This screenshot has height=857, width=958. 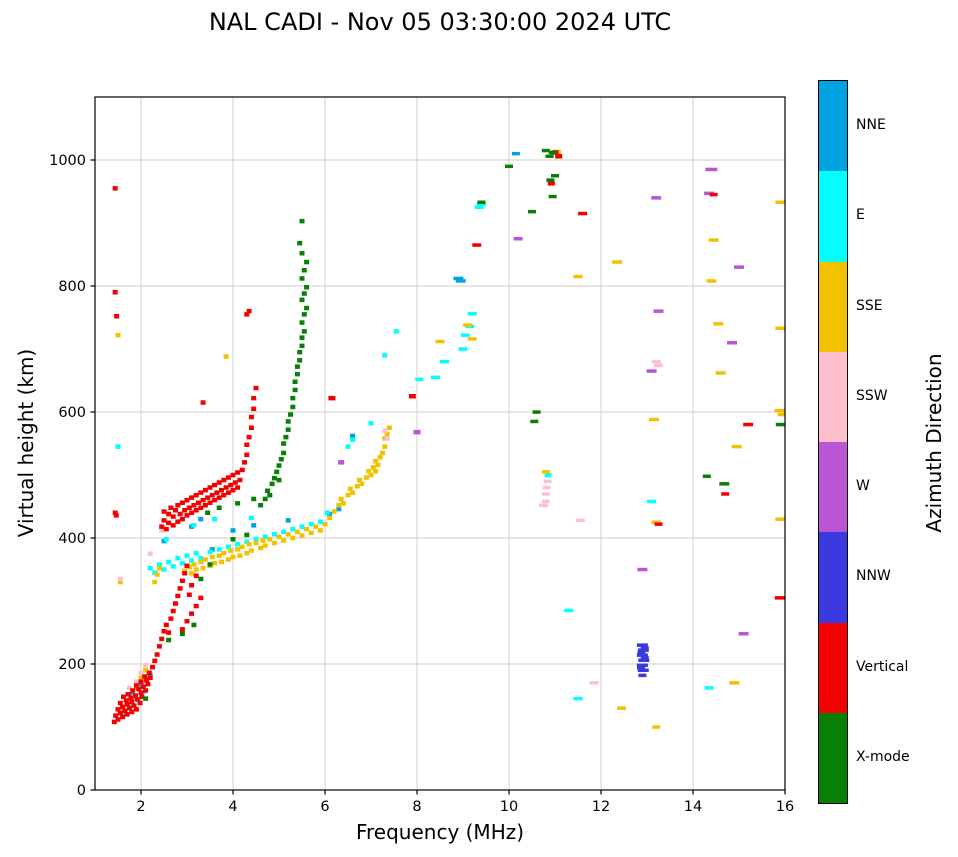 What do you see at coordinates (873, 576) in the screenshot?
I see `colorbar-label-nnw: NNW` at bounding box center [873, 576].